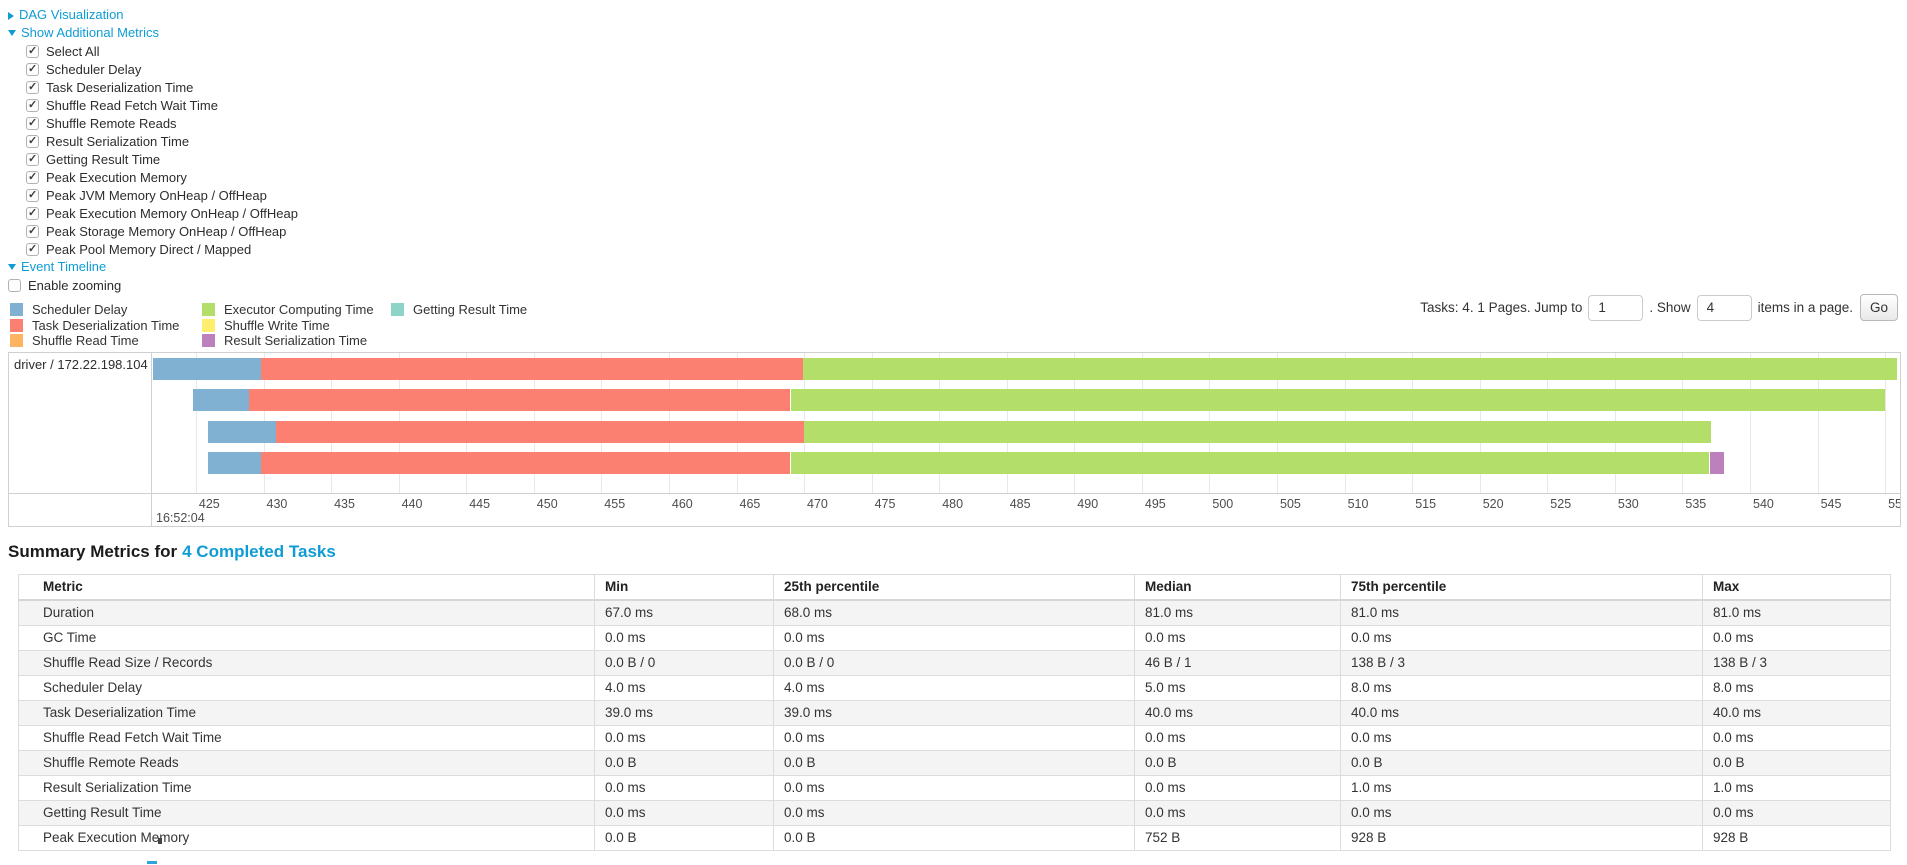 Image resolution: width=1907 pixels, height=865 pixels. What do you see at coordinates (1237, 663) in the screenshot?
I see `metric-value-cell: 46 B / 1` at bounding box center [1237, 663].